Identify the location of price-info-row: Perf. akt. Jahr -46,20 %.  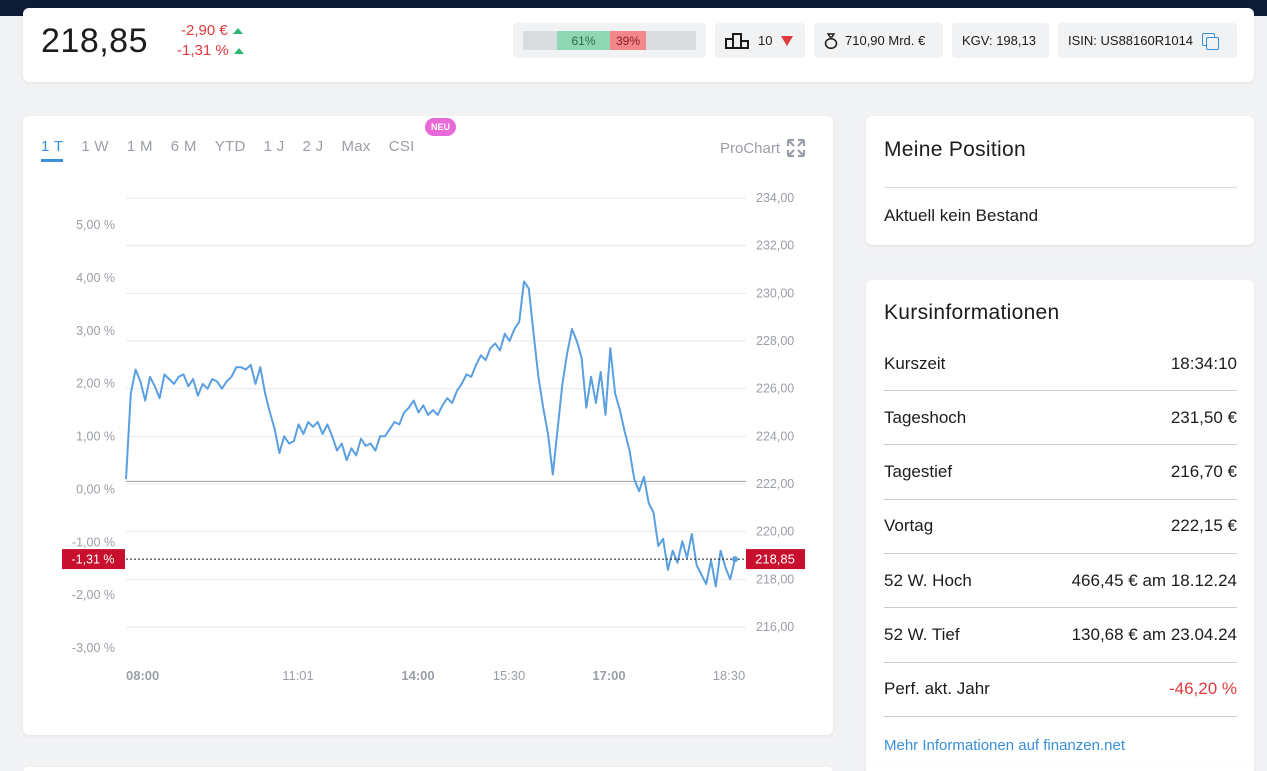
(1060, 690).